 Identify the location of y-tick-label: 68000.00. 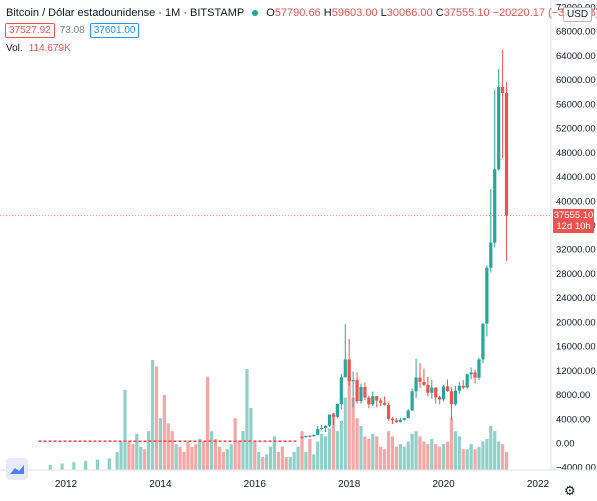
(576, 32).